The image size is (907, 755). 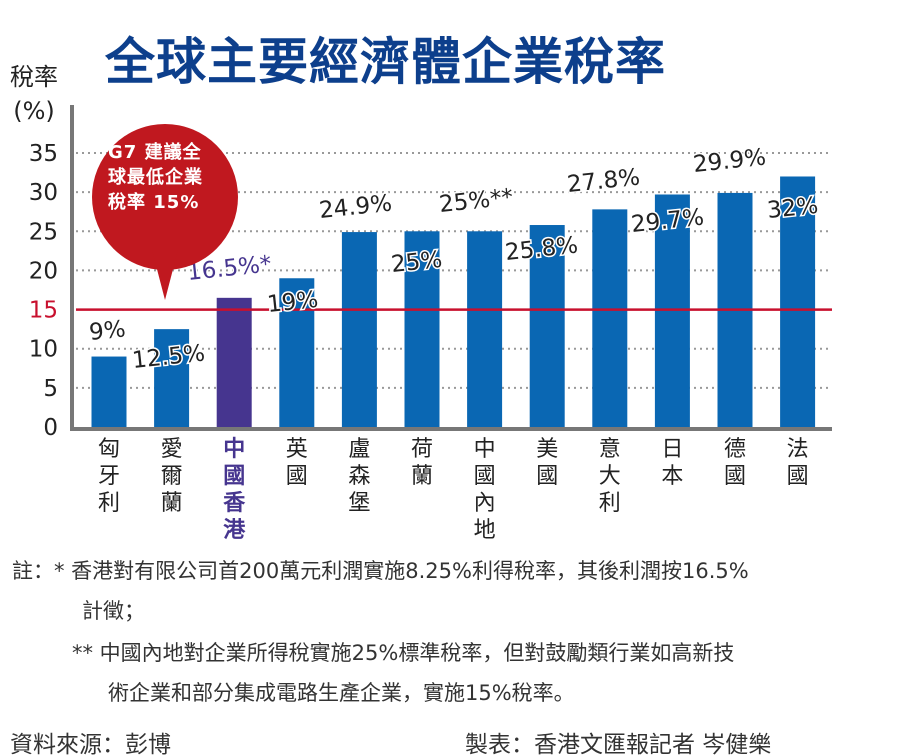 What do you see at coordinates (43, 154) in the screenshot?
I see `y-tick-label: 35` at bounding box center [43, 154].